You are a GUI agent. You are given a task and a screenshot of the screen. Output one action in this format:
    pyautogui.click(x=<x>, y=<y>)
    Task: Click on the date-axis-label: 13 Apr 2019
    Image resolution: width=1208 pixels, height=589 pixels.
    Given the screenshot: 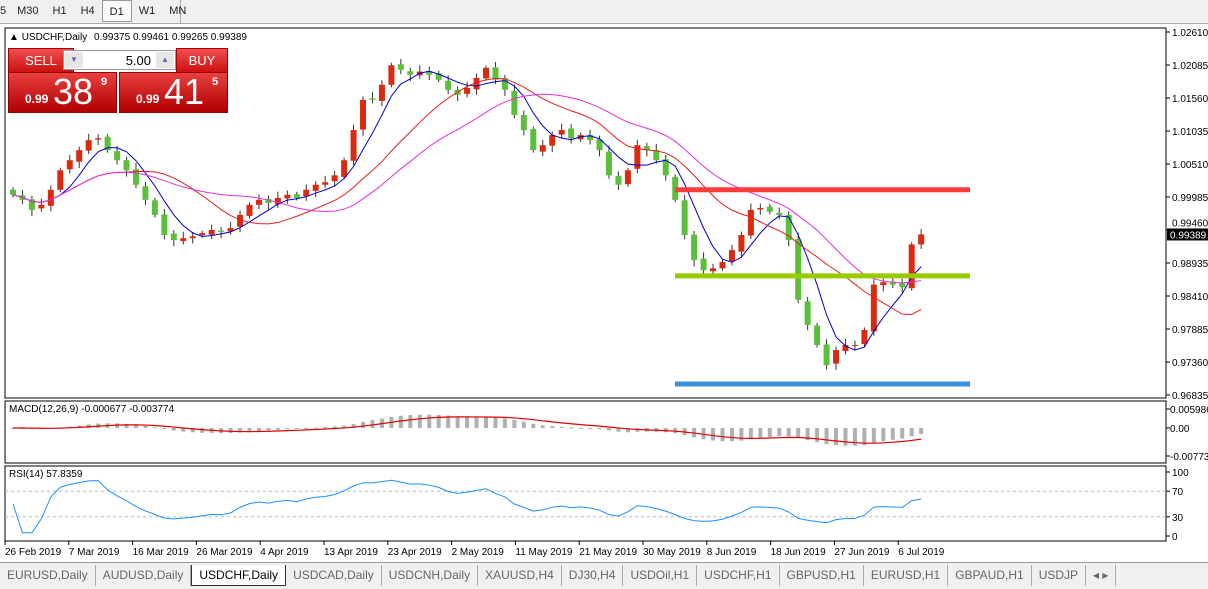 What is the action you would take?
    pyautogui.click(x=351, y=552)
    